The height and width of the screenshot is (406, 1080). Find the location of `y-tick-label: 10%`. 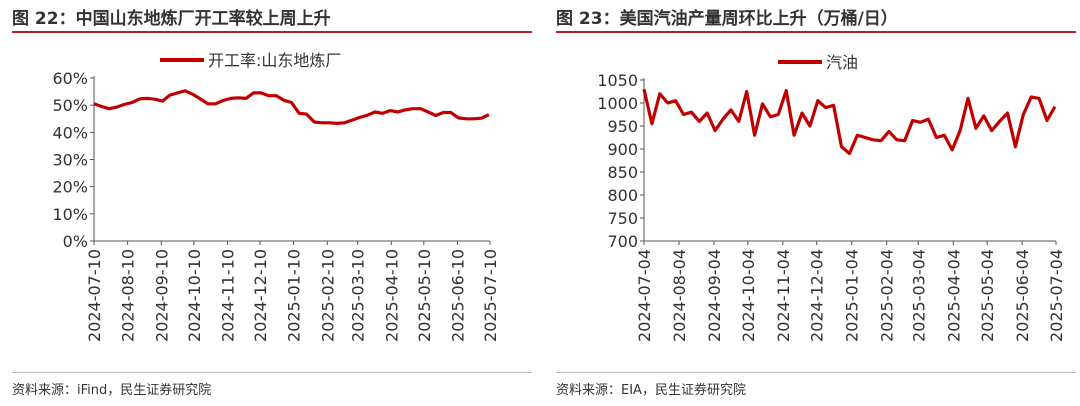

y-tick-label: 10% is located at coordinates (70, 214).